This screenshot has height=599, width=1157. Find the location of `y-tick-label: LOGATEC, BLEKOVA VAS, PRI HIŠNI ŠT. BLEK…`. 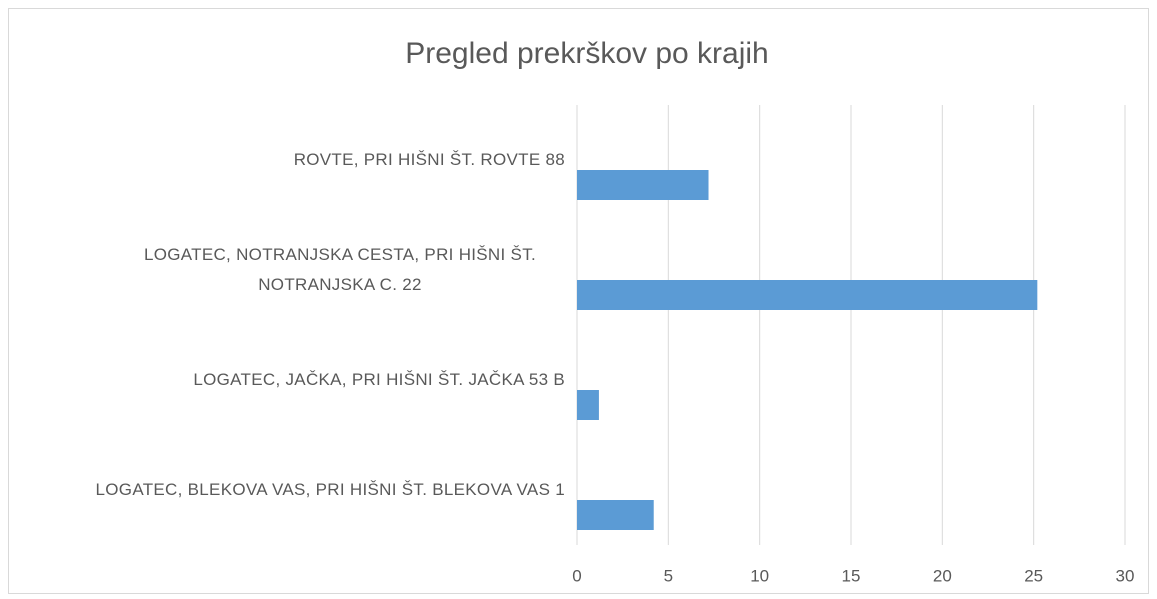

y-tick-label: LOGATEC, BLEKOVA VAS, PRI HIŠNI ŠT. BLEK… is located at coordinates (330, 489).